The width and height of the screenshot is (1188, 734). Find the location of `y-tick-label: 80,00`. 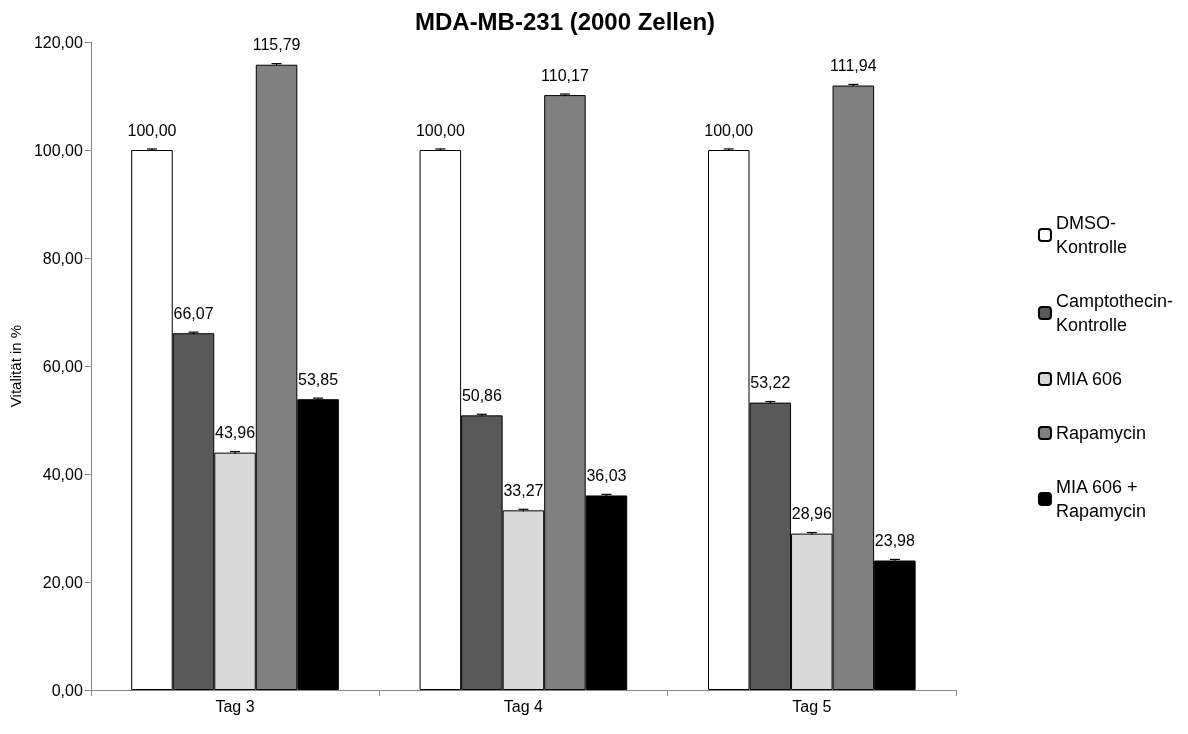

y-tick-label: 80,00 is located at coordinates (62, 258).